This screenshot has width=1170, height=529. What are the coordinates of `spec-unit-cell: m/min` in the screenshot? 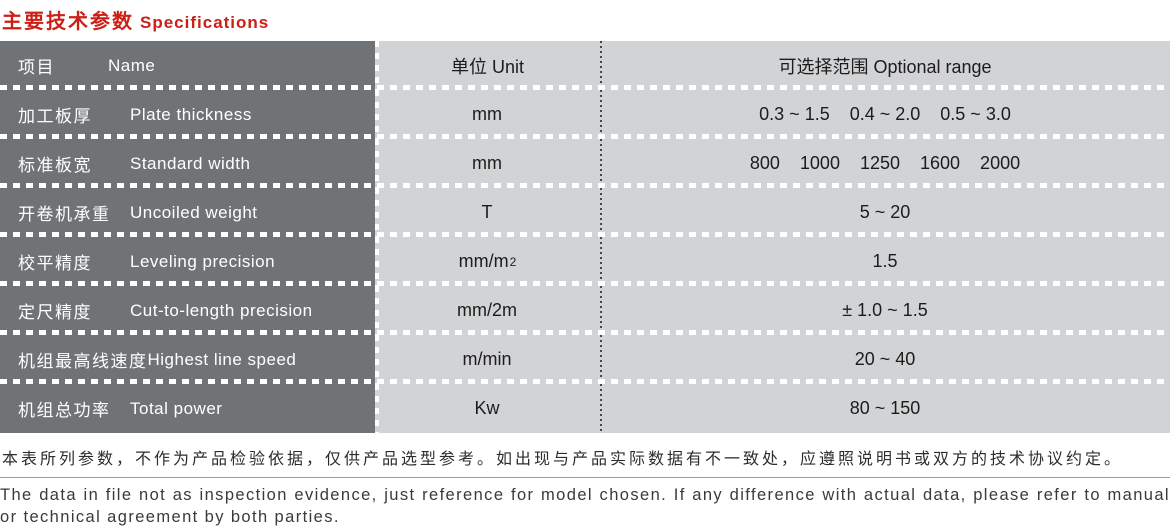 It's located at (487, 359).